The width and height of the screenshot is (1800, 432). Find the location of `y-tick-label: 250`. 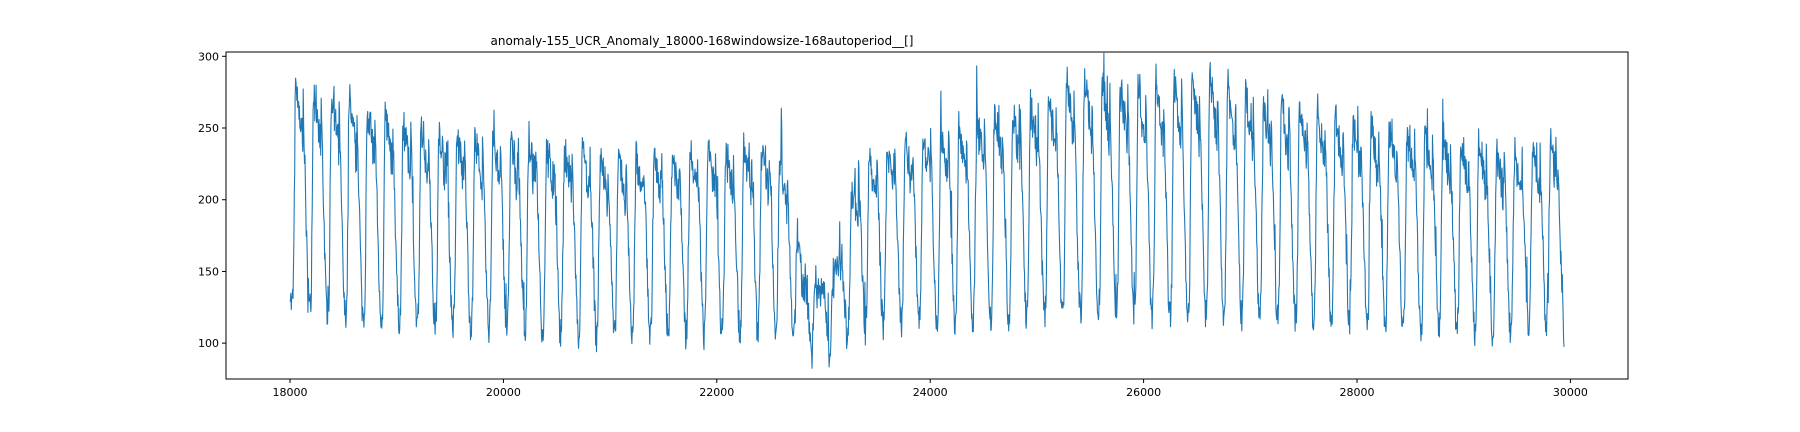

y-tick-label: 250 is located at coordinates (208, 128).